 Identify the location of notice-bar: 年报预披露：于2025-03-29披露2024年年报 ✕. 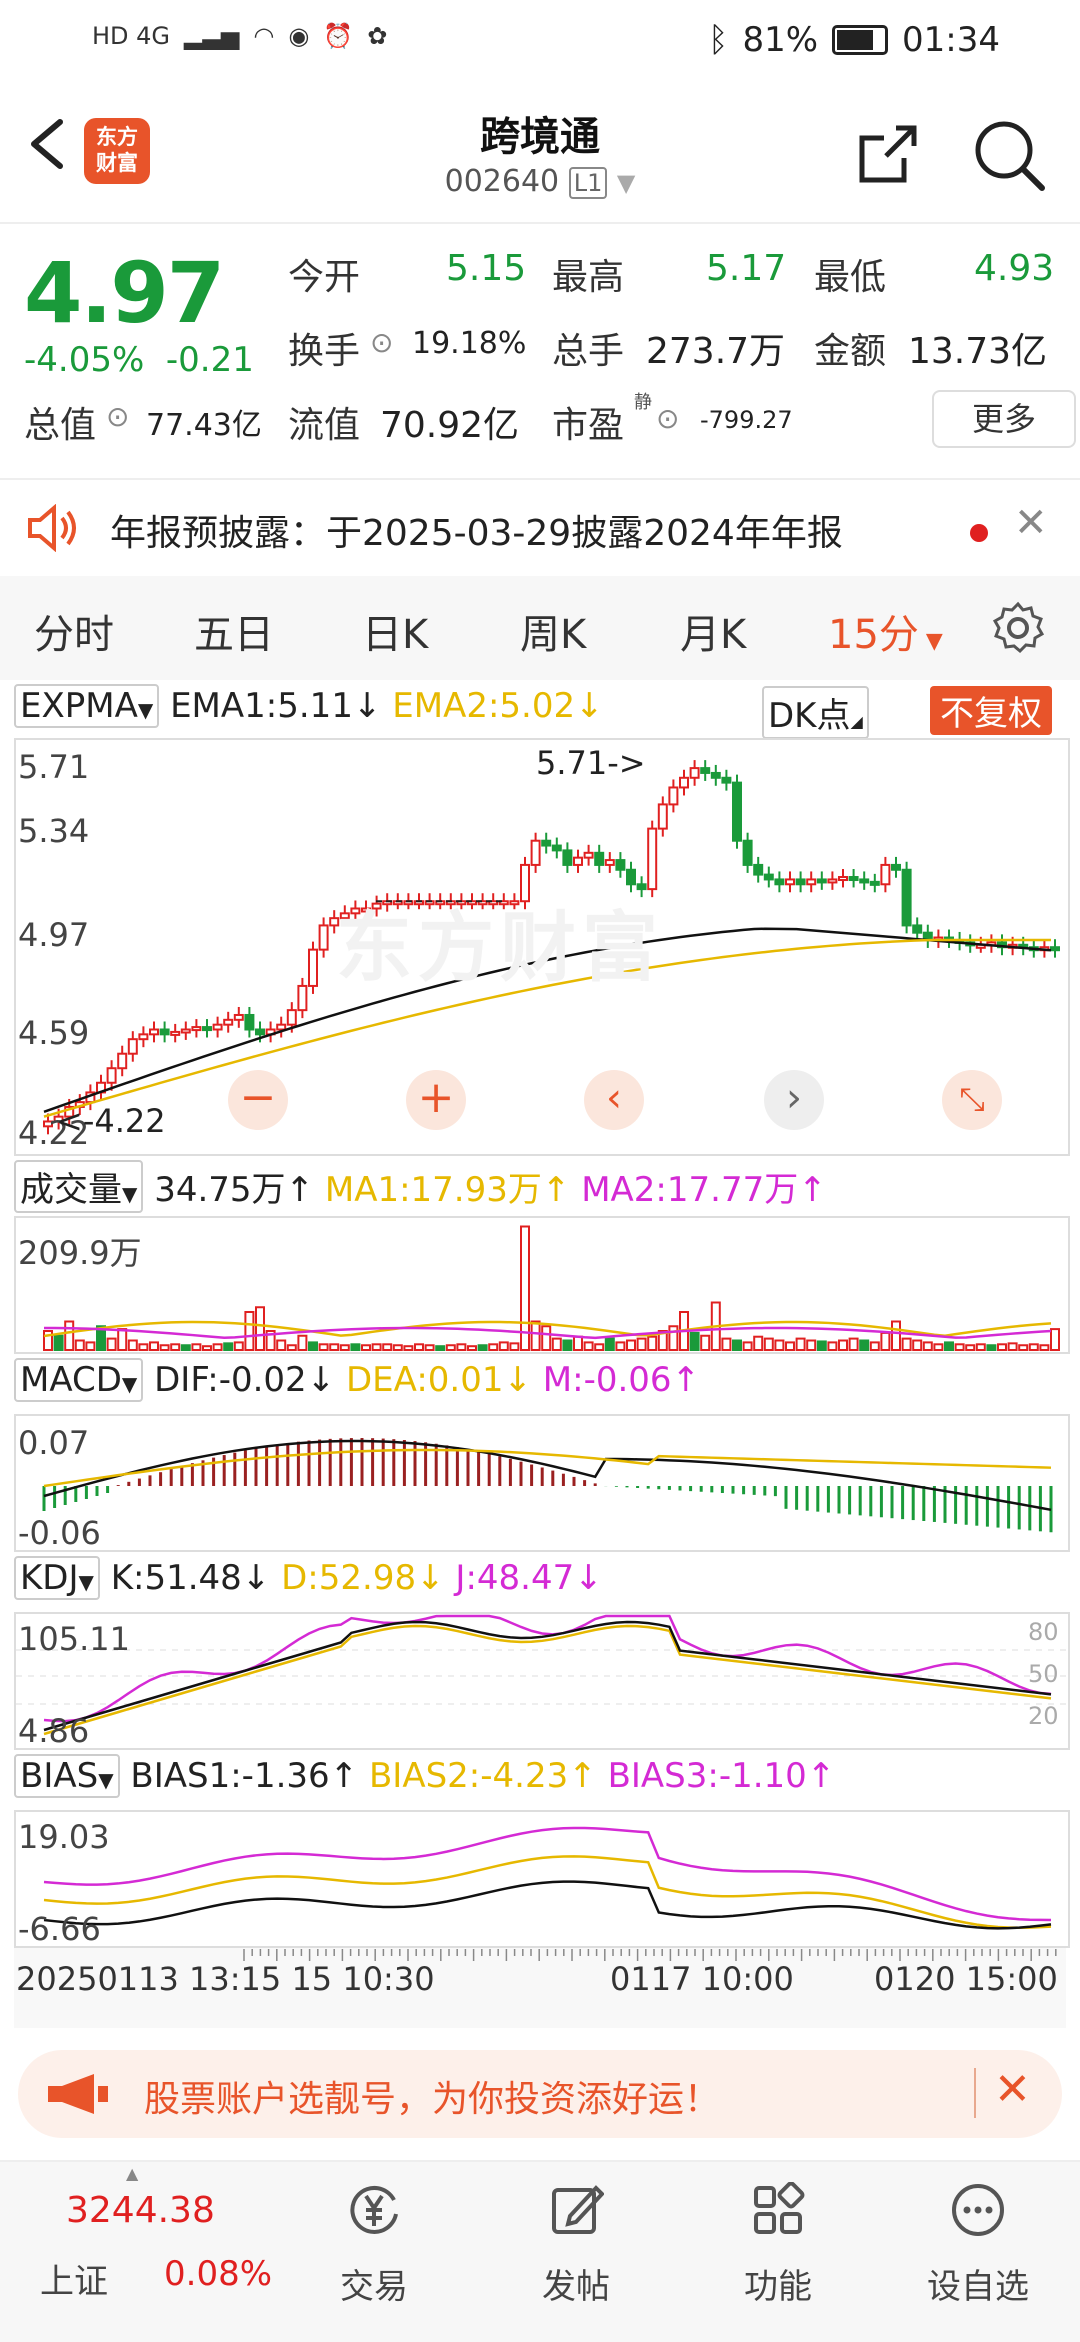
(540, 528).